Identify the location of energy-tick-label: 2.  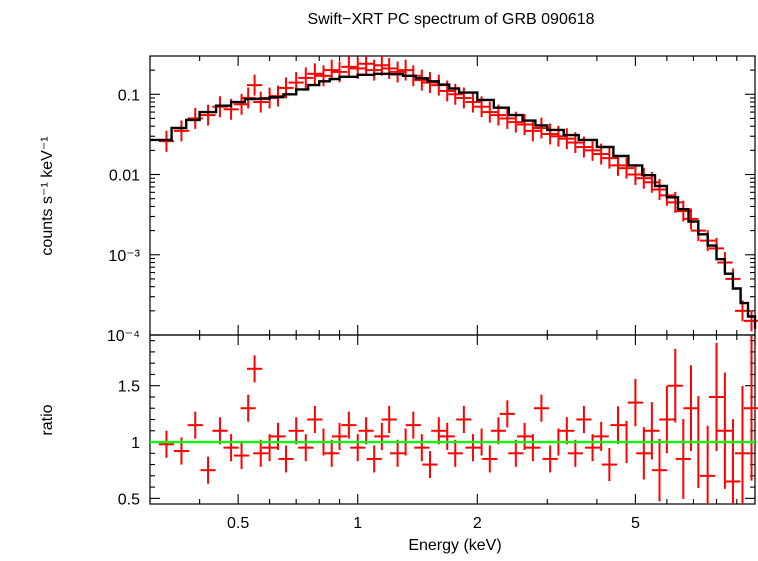
(477, 523).